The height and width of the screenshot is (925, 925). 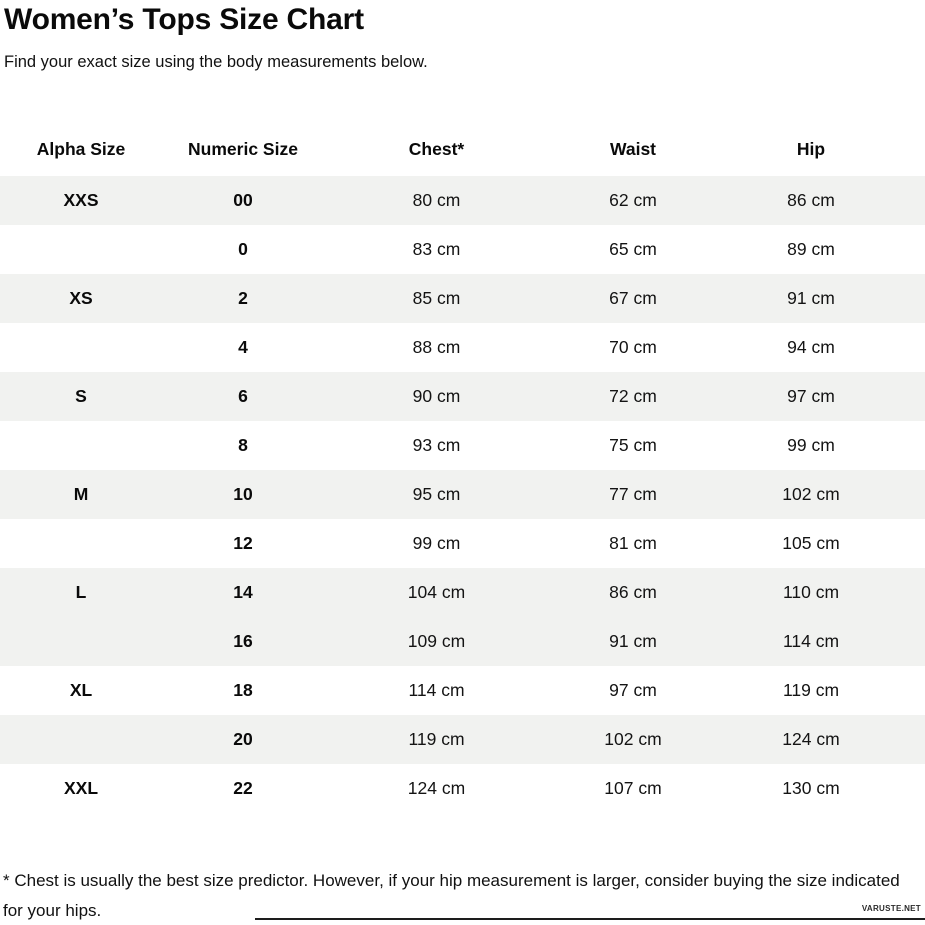 I want to click on waist-cell: 65 cm, so click(x=633, y=248).